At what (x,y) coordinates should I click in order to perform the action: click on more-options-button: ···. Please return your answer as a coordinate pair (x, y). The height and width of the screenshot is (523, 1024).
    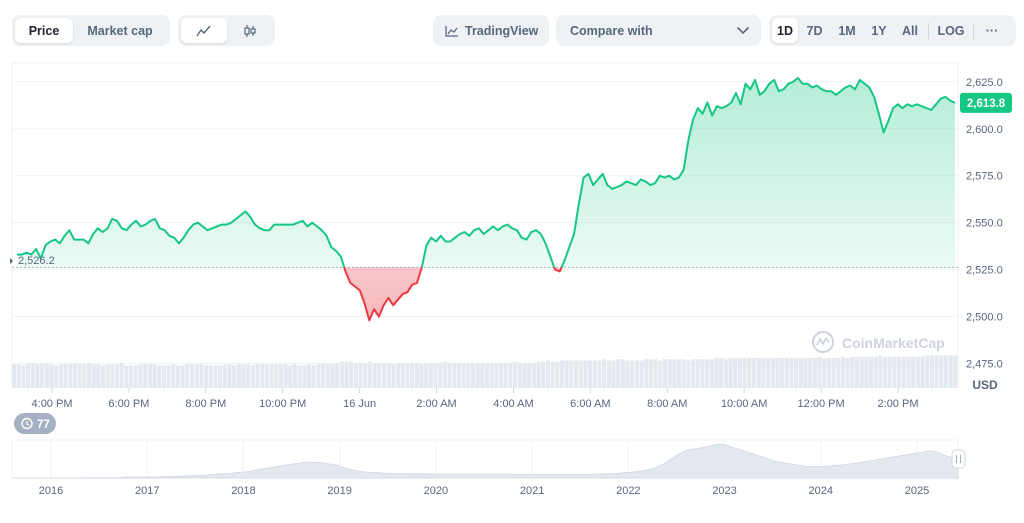
    Looking at the image, I should click on (992, 30).